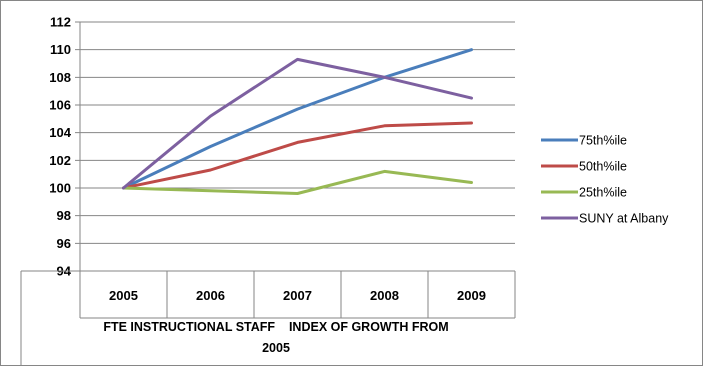 Image resolution: width=704 pixels, height=367 pixels. What do you see at coordinates (603, 141) in the screenshot?
I see `legend-label: 75th%ile` at bounding box center [603, 141].